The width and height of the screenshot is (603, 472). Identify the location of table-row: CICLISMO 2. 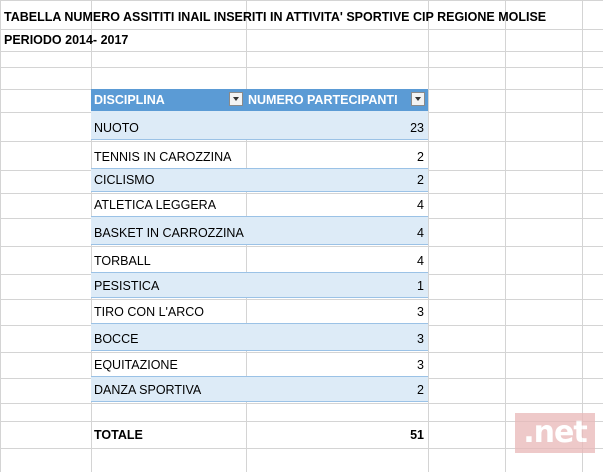
(259, 180).